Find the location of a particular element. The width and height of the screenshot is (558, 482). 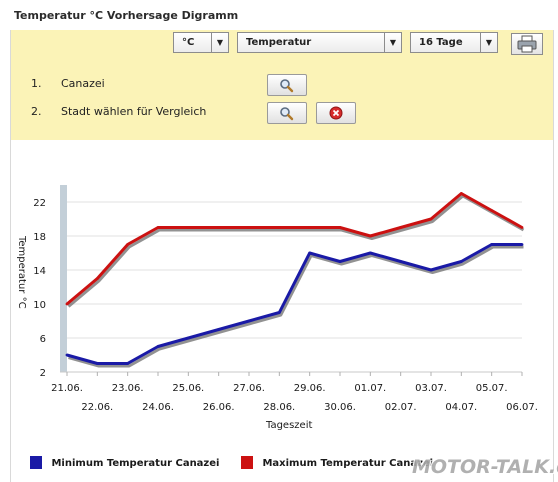

y-tick-label: 2 is located at coordinates (43, 373).